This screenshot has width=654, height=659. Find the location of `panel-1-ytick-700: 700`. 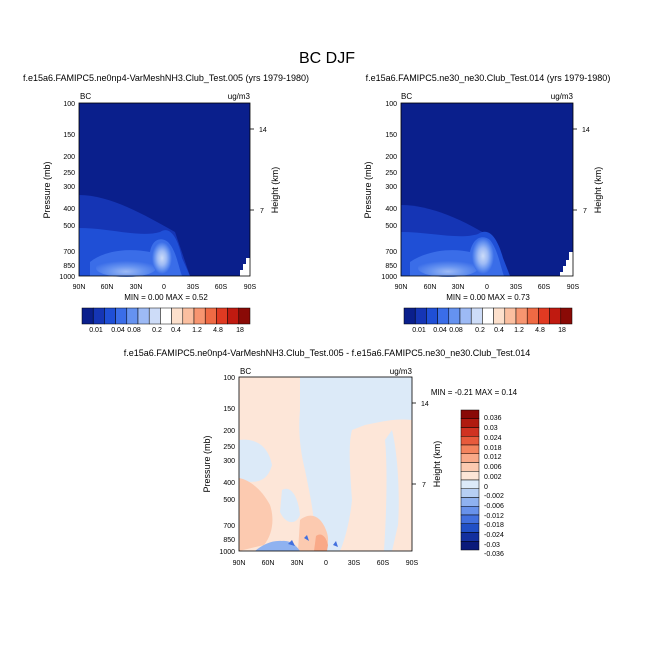

panel-1-ytick-700: 700 is located at coordinates (69, 252).